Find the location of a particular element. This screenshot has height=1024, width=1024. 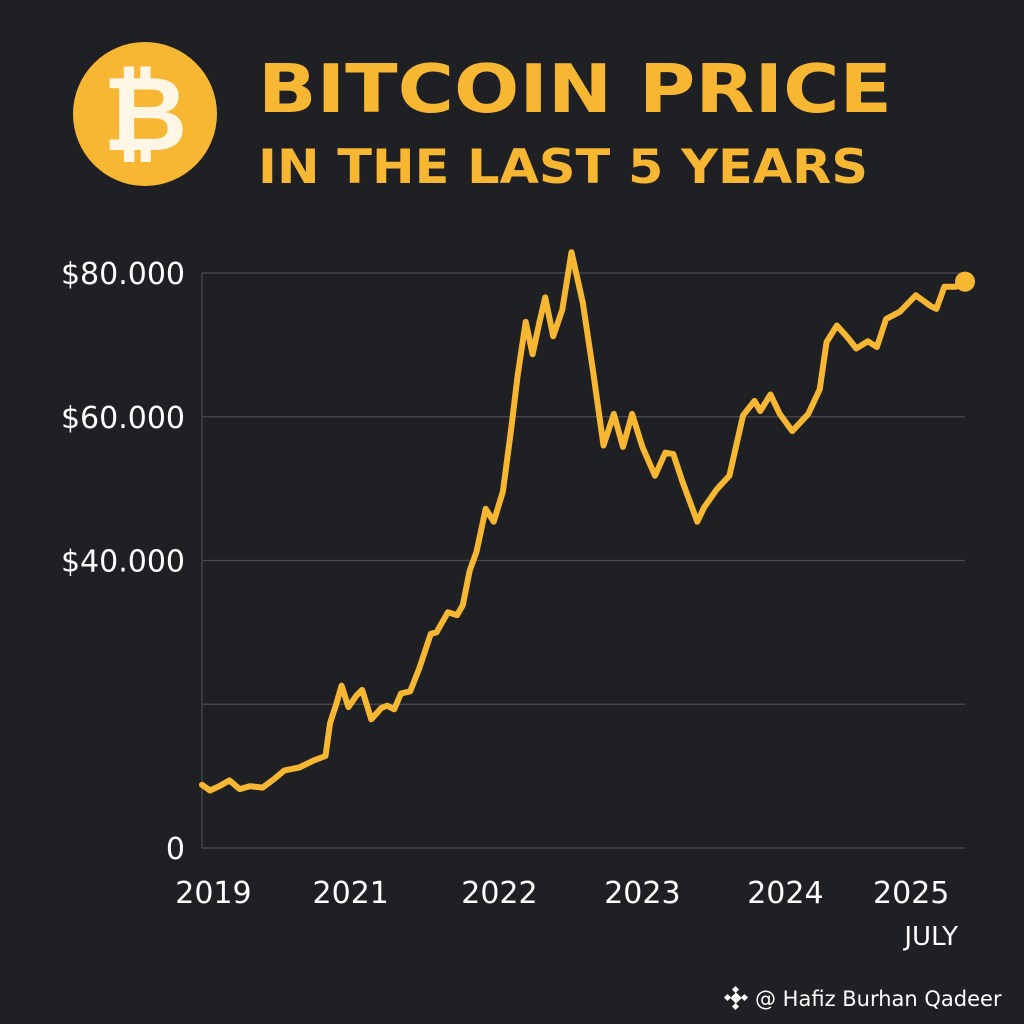

credit: @ Hafiz Burhan Qadeer is located at coordinates (862, 998).